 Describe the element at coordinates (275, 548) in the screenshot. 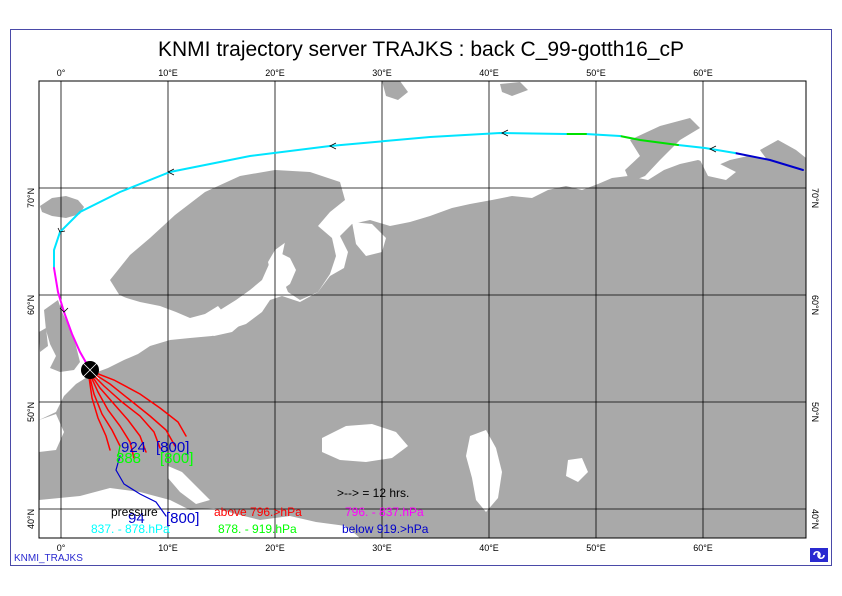

I see `lon-tick-bottom: 20°E` at that location.